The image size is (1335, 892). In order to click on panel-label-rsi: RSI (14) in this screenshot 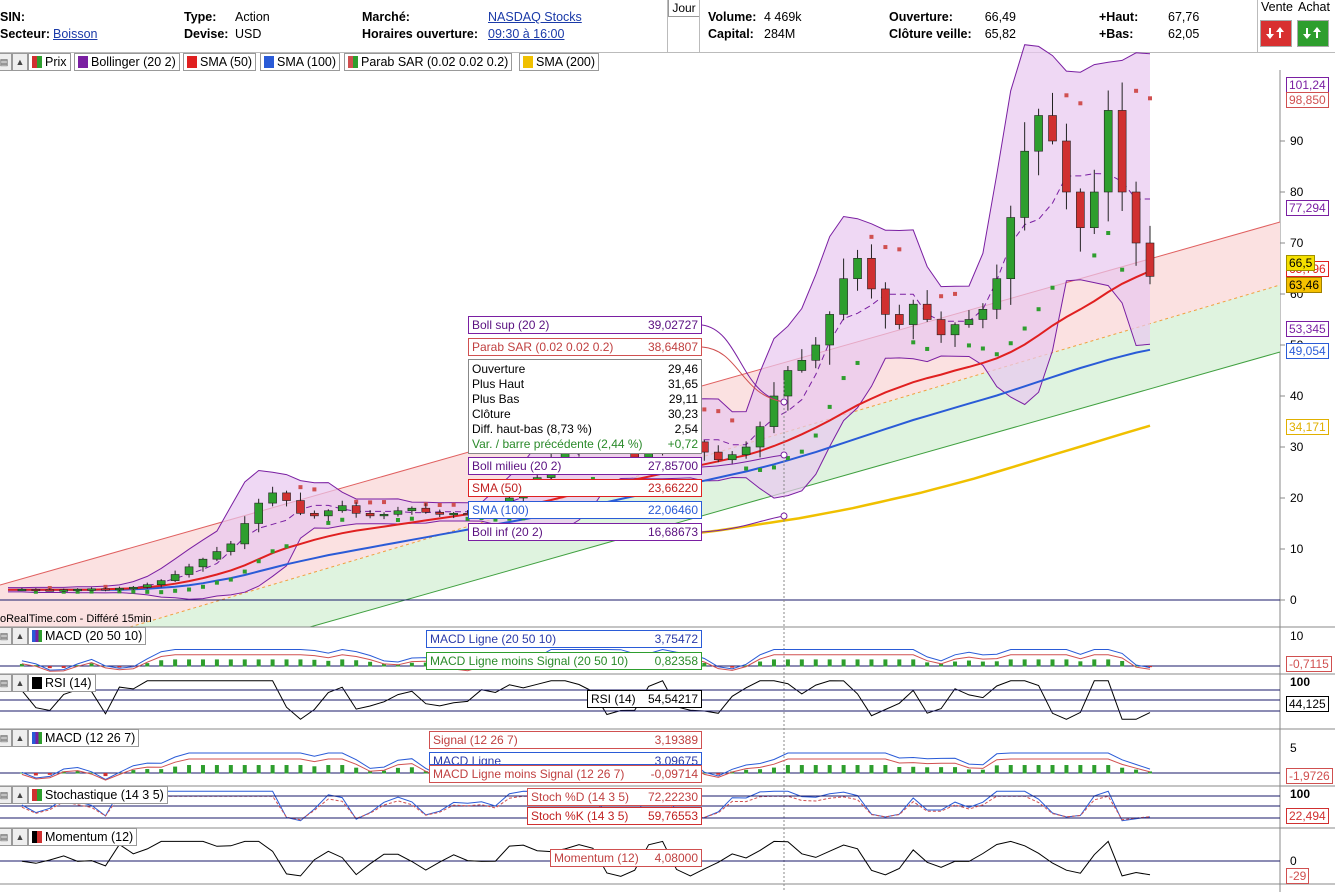, I will do `click(62, 683)`.